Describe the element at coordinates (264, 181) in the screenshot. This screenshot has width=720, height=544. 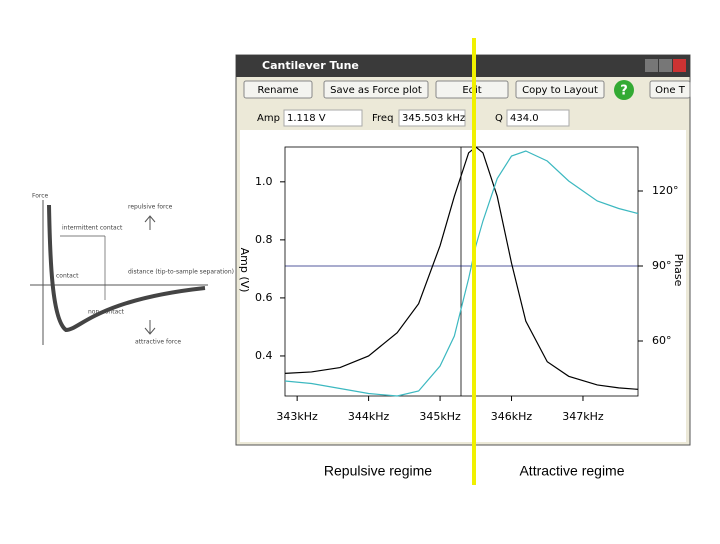
I see `y-tick-label: 1.0` at that location.